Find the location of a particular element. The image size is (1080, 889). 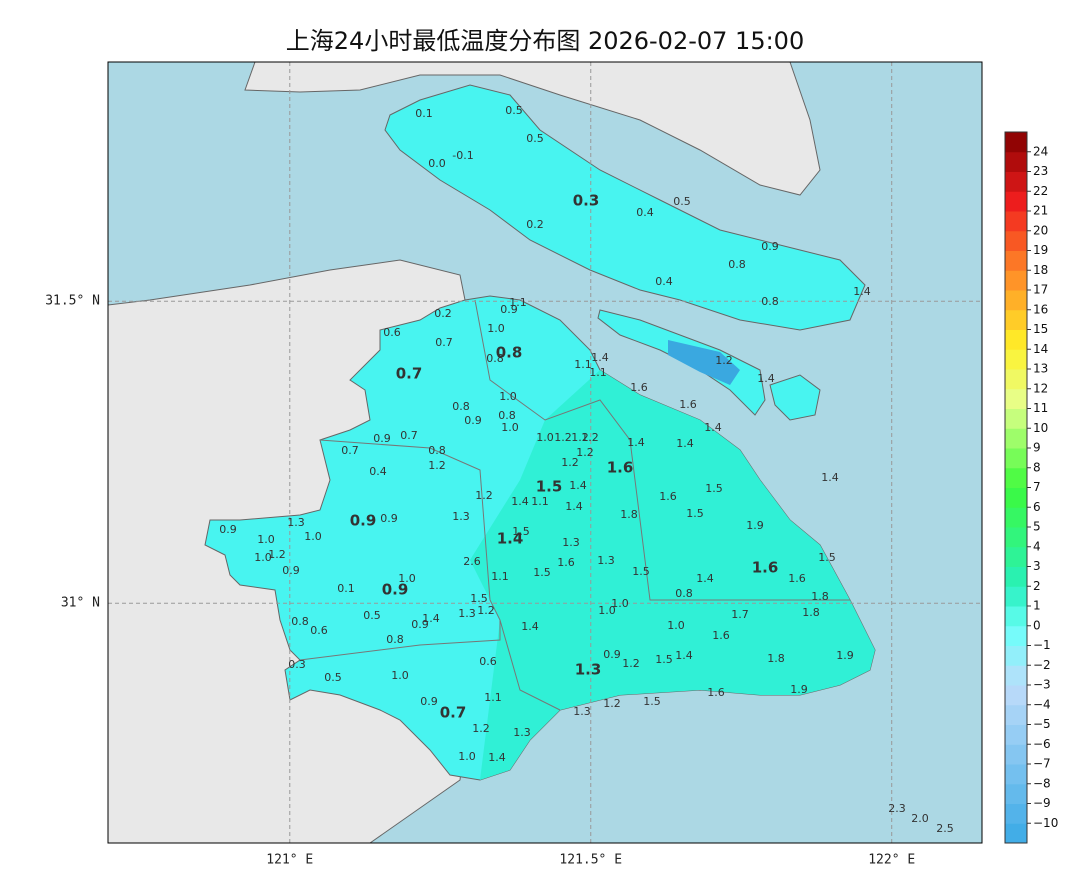

colorbar-tick-label: −4 is located at coordinates (1042, 704).